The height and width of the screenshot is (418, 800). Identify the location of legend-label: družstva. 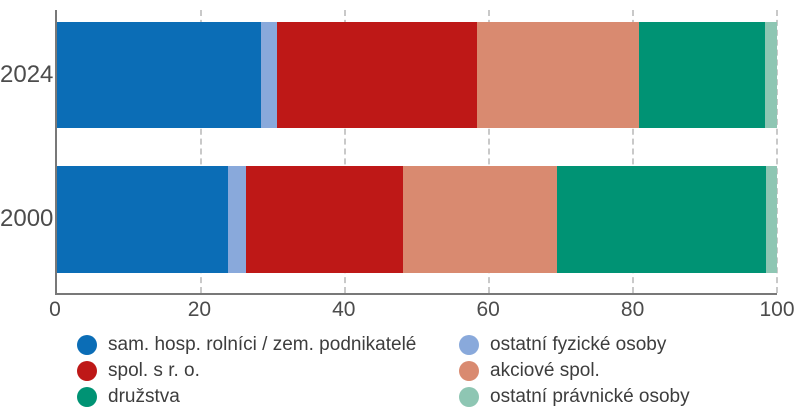
(144, 396).